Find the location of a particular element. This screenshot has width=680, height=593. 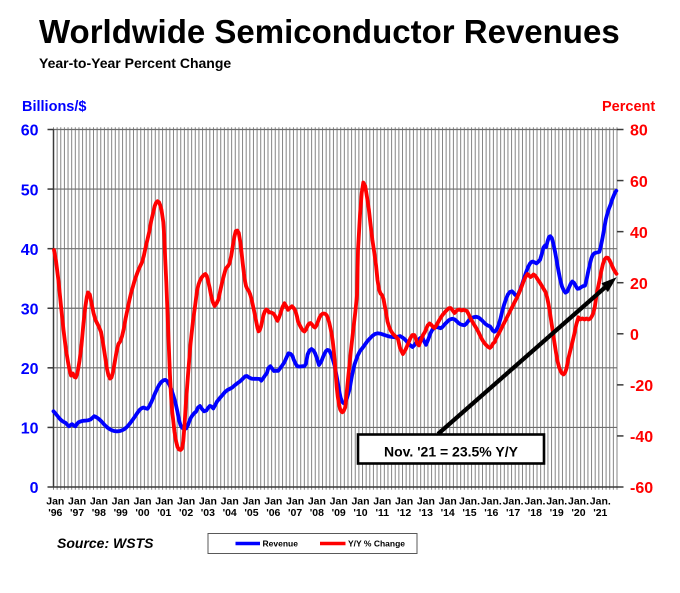

svg-text: Revenue is located at coordinates (281, 544).